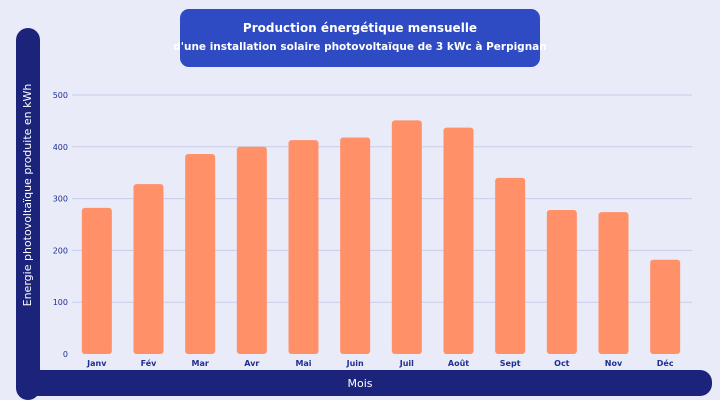  What do you see at coordinates (60, 225) in the screenshot?
I see `y-axis-ticks: 0 100 200 300 400 500` at bounding box center [60, 225].